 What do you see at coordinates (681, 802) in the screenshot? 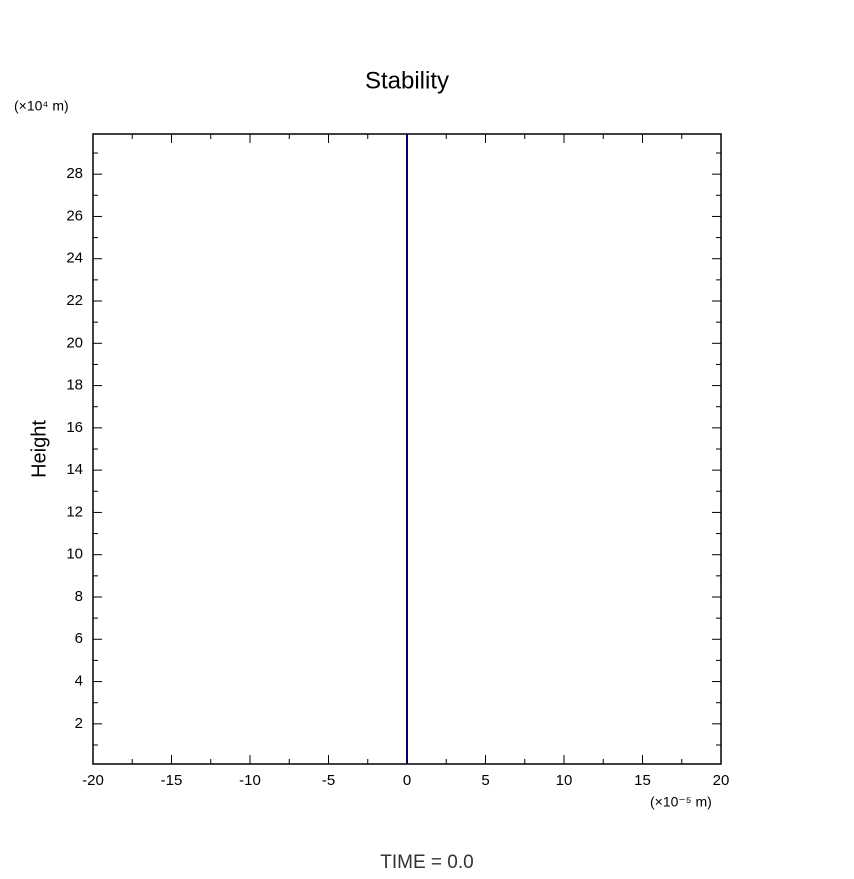
I see `x-unit: (×10⁻⁵ m)` at bounding box center [681, 802].